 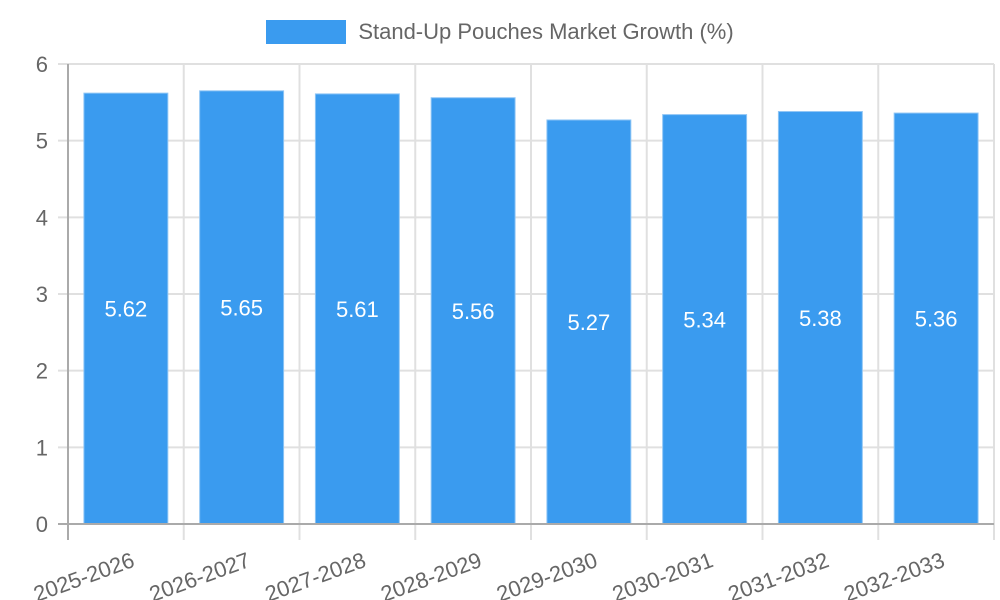 I want to click on y-axis: 0 1 2 3 4 5 6, so click(x=42, y=294).